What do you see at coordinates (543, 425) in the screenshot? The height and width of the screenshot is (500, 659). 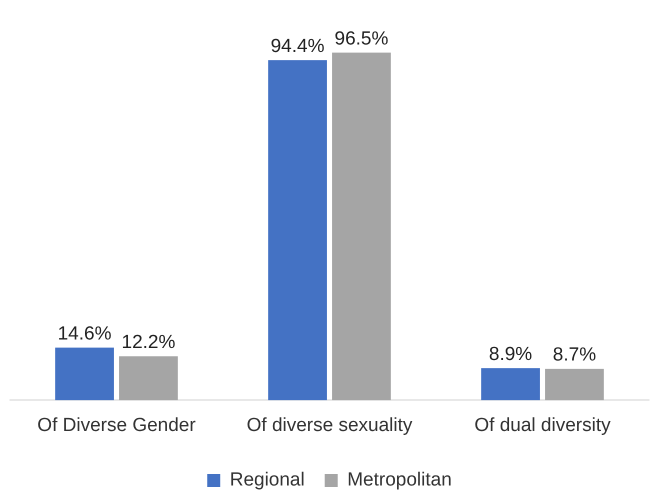 I see `x-tick-label: Of dual diversity` at bounding box center [543, 425].